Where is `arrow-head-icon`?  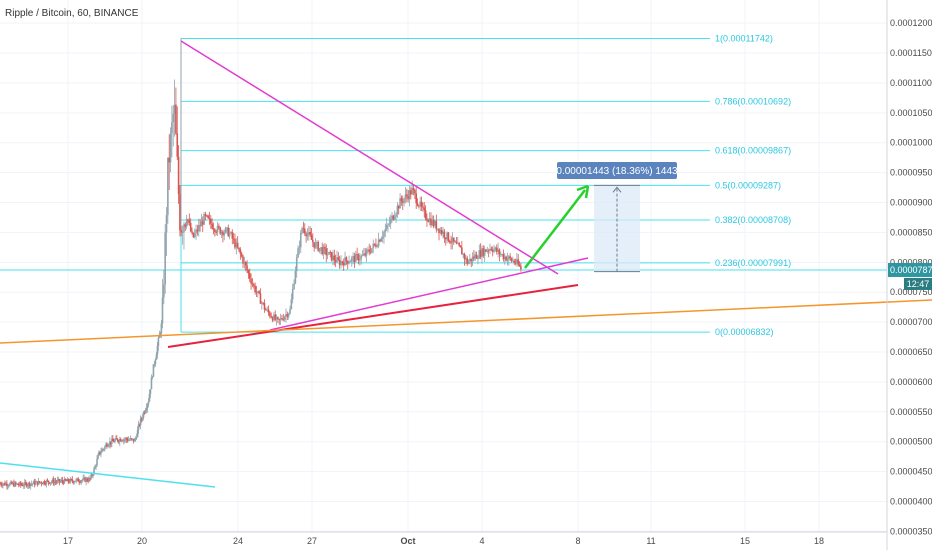 arrow-head-icon is located at coordinates (583, 191).